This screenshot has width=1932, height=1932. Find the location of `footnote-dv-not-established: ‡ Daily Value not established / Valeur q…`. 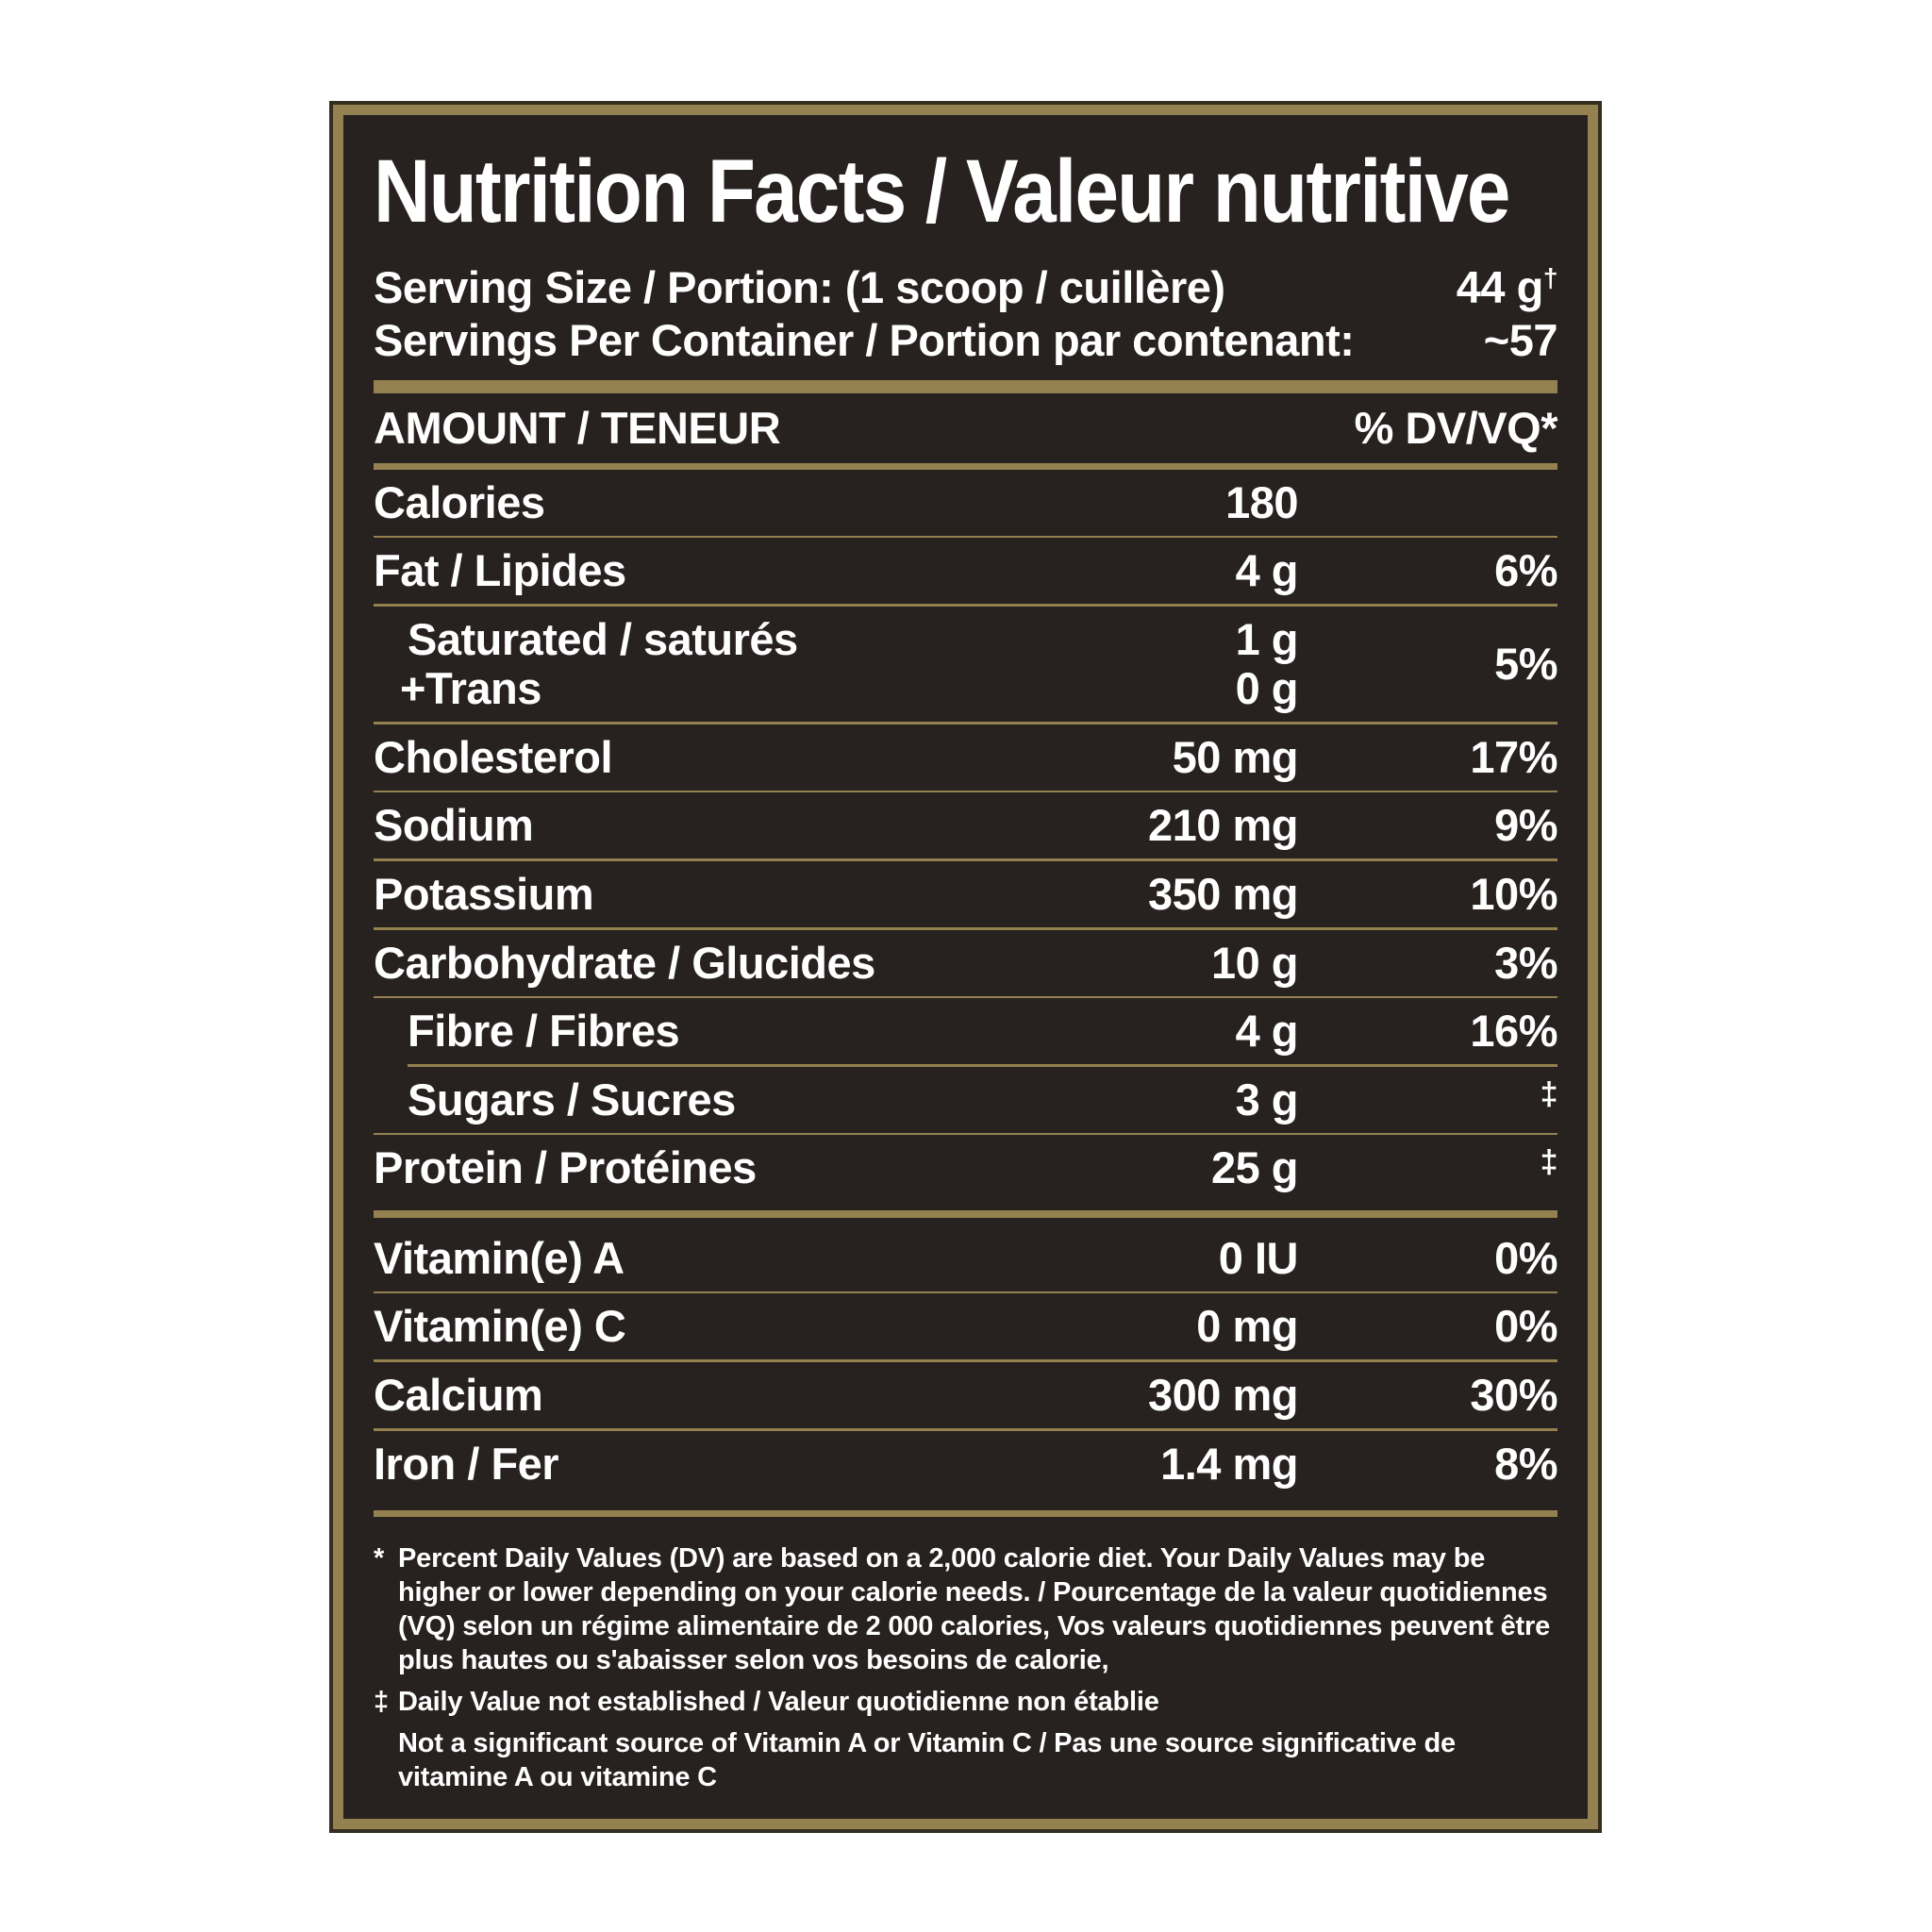

footnote-dv-not-established: ‡ Daily Value not established / Valeur q… is located at coordinates (767, 1702).